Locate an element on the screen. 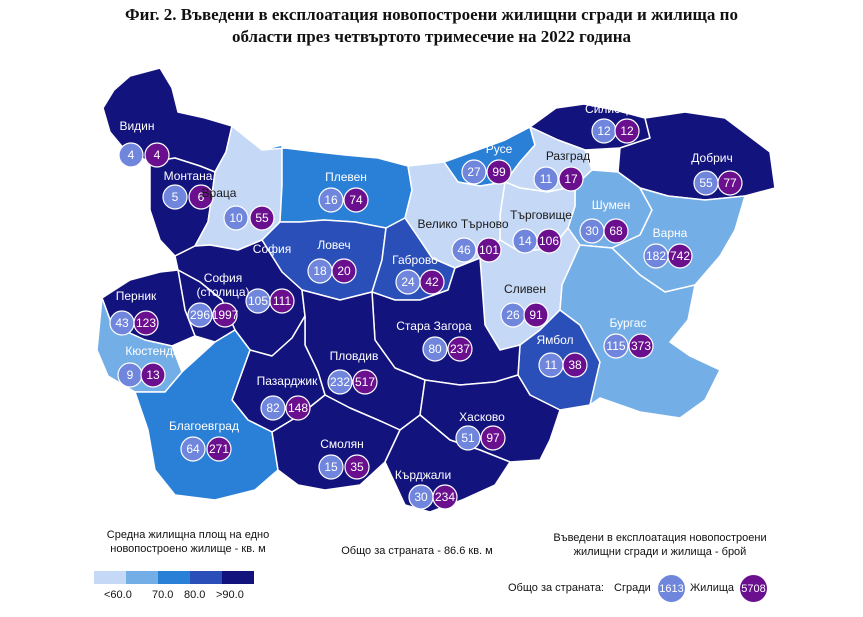  dwellings-count: 742 is located at coordinates (680, 256).